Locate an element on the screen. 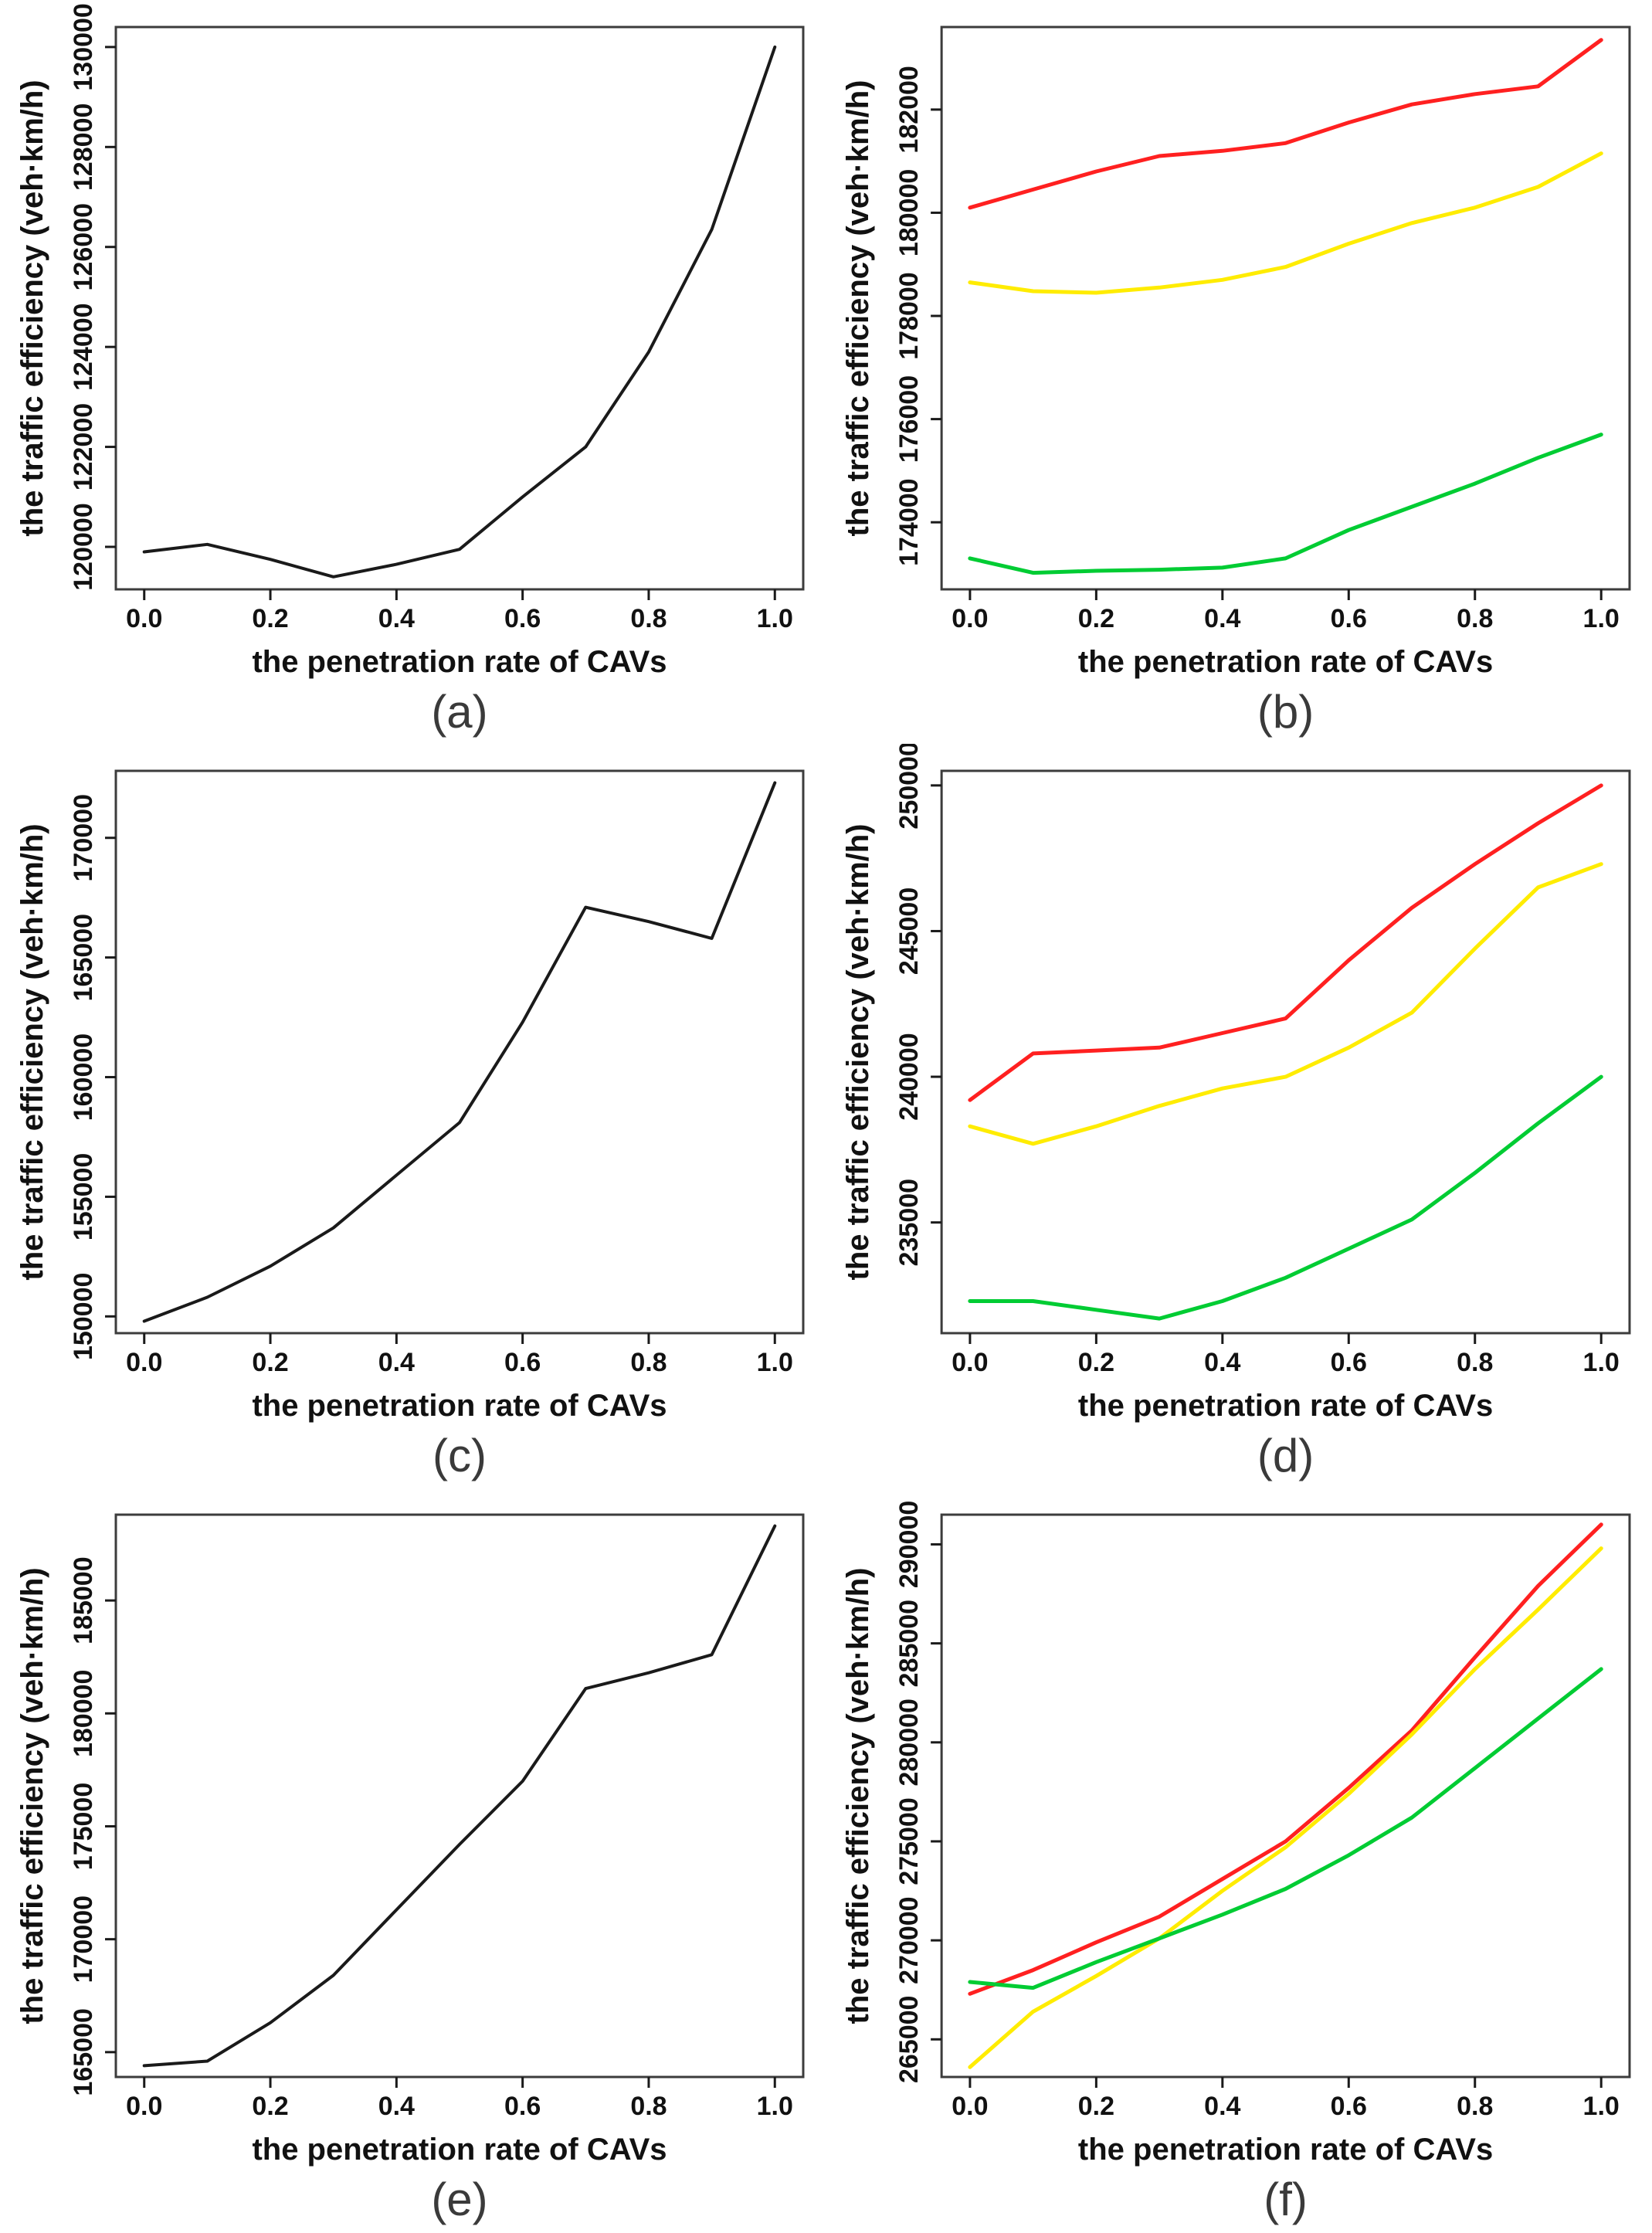  plot-box-d is located at coordinates (1285, 1052).